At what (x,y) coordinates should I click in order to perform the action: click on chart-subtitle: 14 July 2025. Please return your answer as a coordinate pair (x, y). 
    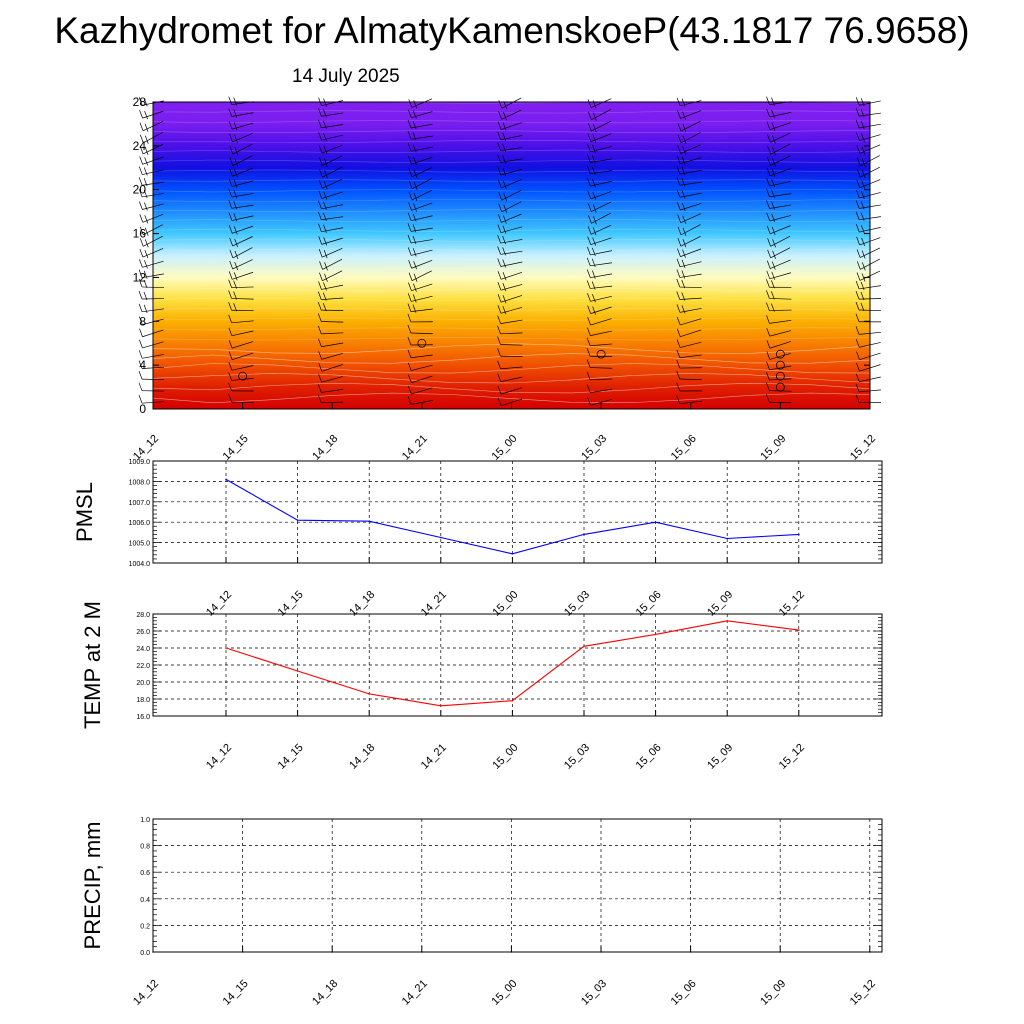
    Looking at the image, I should click on (346, 76).